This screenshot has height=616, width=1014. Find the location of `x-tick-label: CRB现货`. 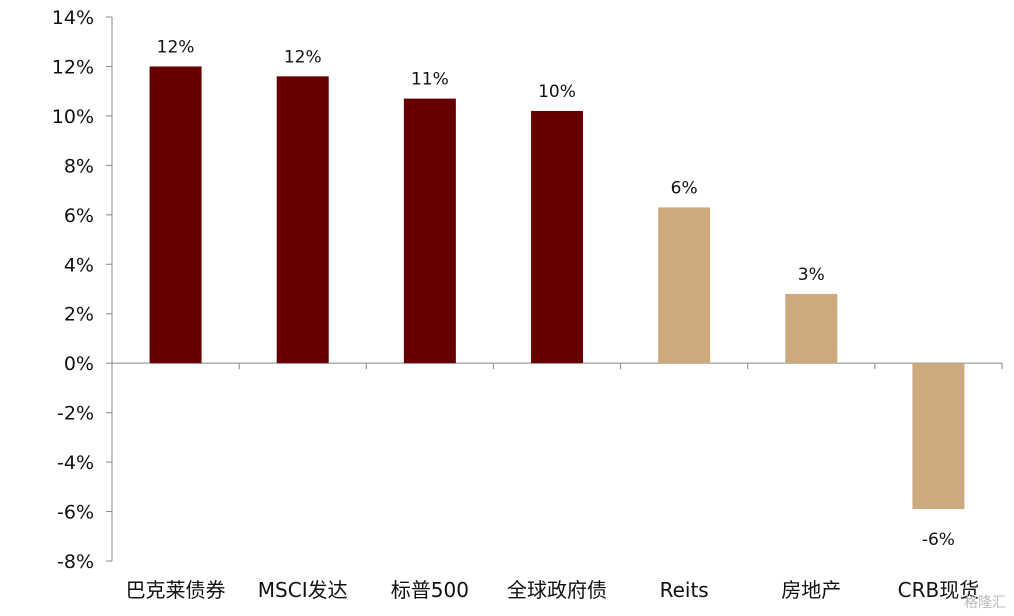

x-tick-label: CRB现货 is located at coordinates (939, 590).